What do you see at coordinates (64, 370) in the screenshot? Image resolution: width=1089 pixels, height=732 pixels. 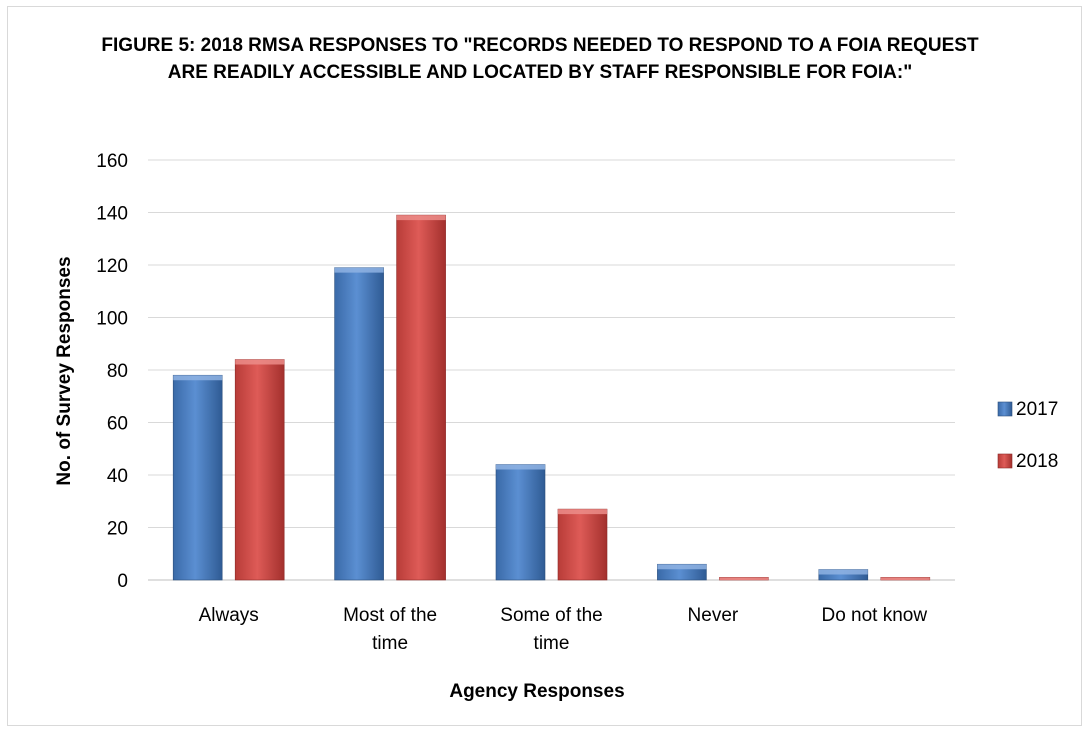 I see `y-axis-title: No. of Survey Responses` at bounding box center [64, 370].